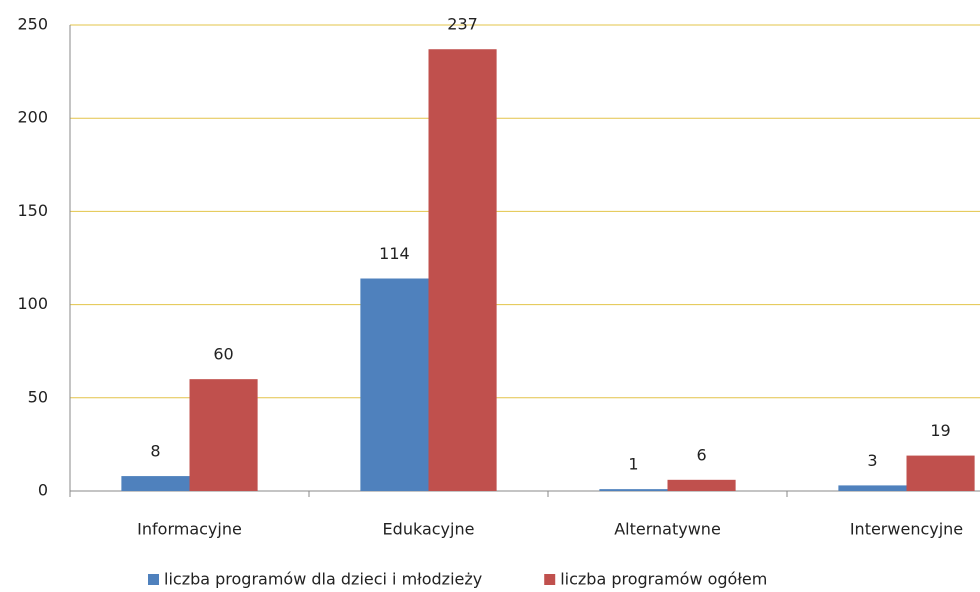 This screenshot has width=980, height=592. I want to click on y-tick-label: 150, so click(32, 210).